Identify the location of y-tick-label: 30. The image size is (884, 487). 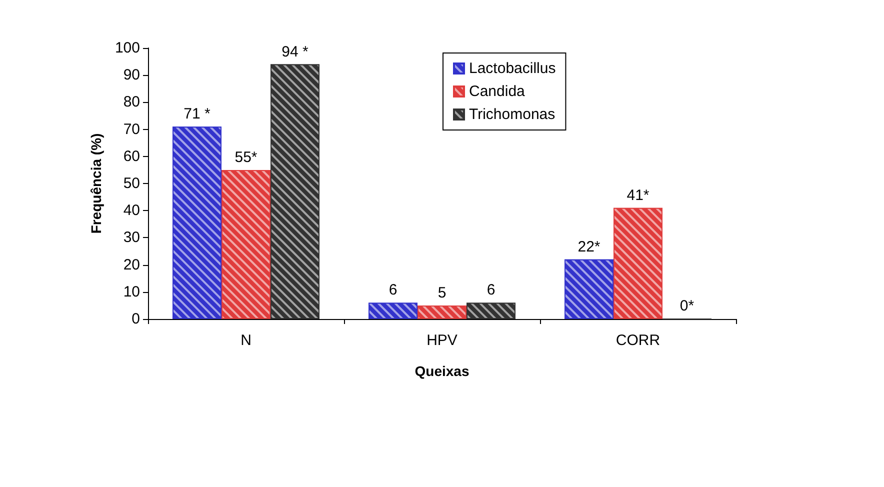
(131, 237).